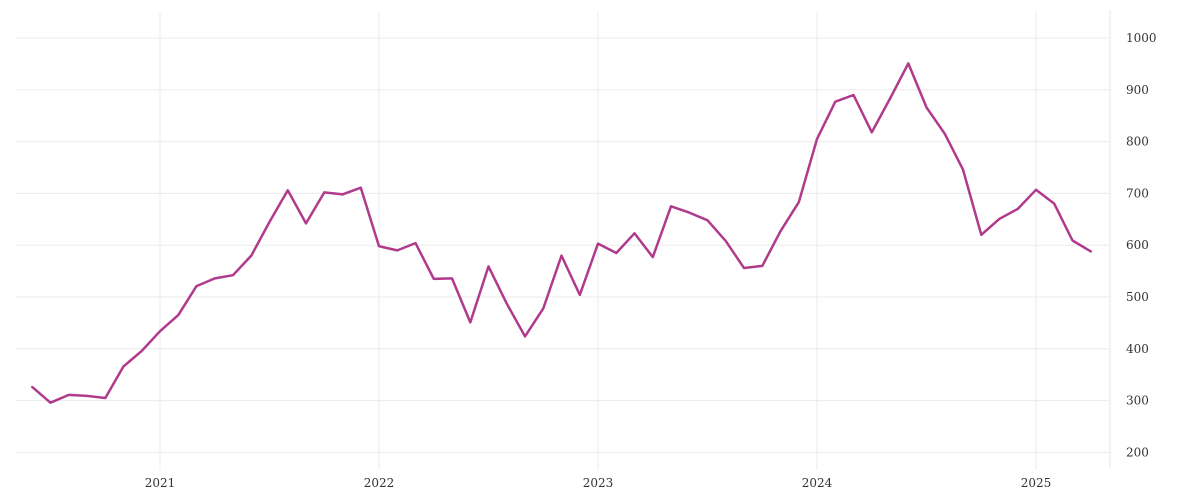 This screenshot has height=500, width=1200. What do you see at coordinates (160, 483) in the screenshot?
I see `x-tick-label-2021: 2021` at bounding box center [160, 483].